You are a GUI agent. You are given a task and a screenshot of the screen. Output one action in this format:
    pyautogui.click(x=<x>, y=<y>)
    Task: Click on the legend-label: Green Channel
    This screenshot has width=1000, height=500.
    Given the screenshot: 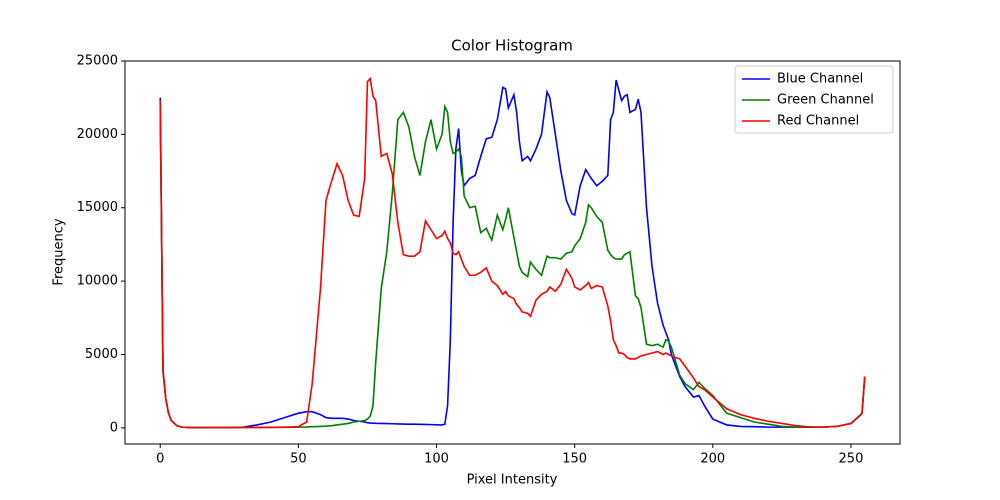 What is the action you would take?
    pyautogui.click(x=825, y=100)
    